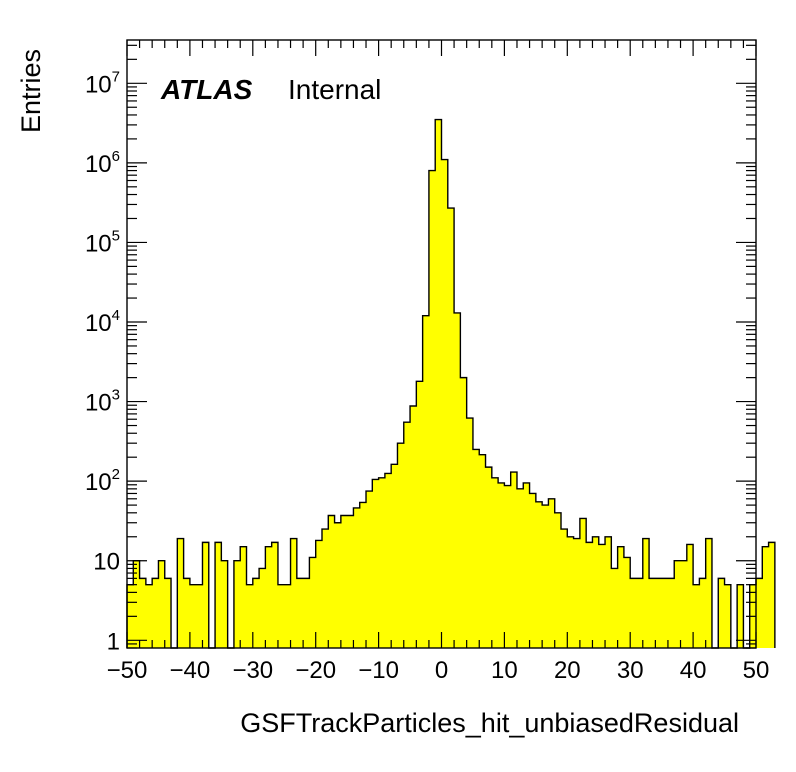  Describe the element at coordinates (113, 641) in the screenshot. I see `y-tick-label: 1` at that location.